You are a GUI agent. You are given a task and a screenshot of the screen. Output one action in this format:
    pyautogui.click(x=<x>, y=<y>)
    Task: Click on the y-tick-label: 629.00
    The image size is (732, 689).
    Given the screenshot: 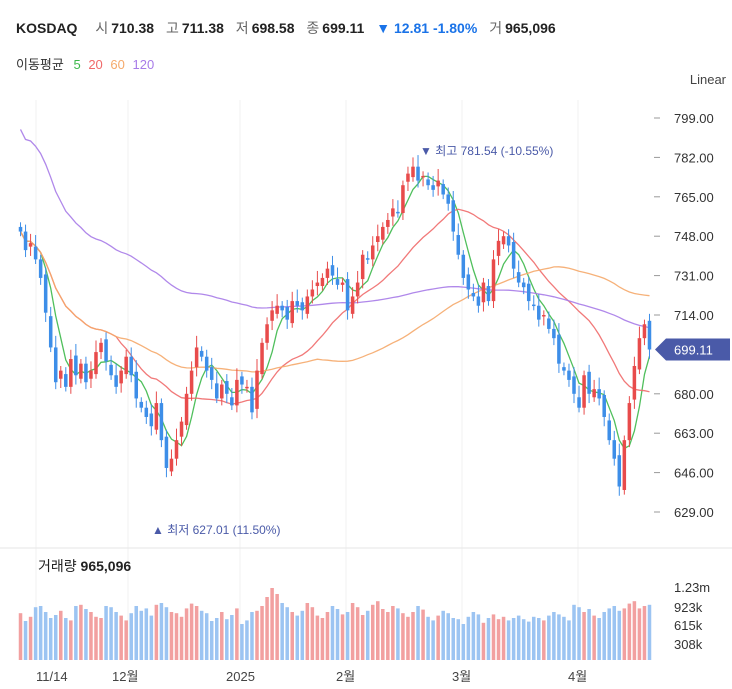 What is the action you would take?
    pyautogui.click(x=694, y=512)
    